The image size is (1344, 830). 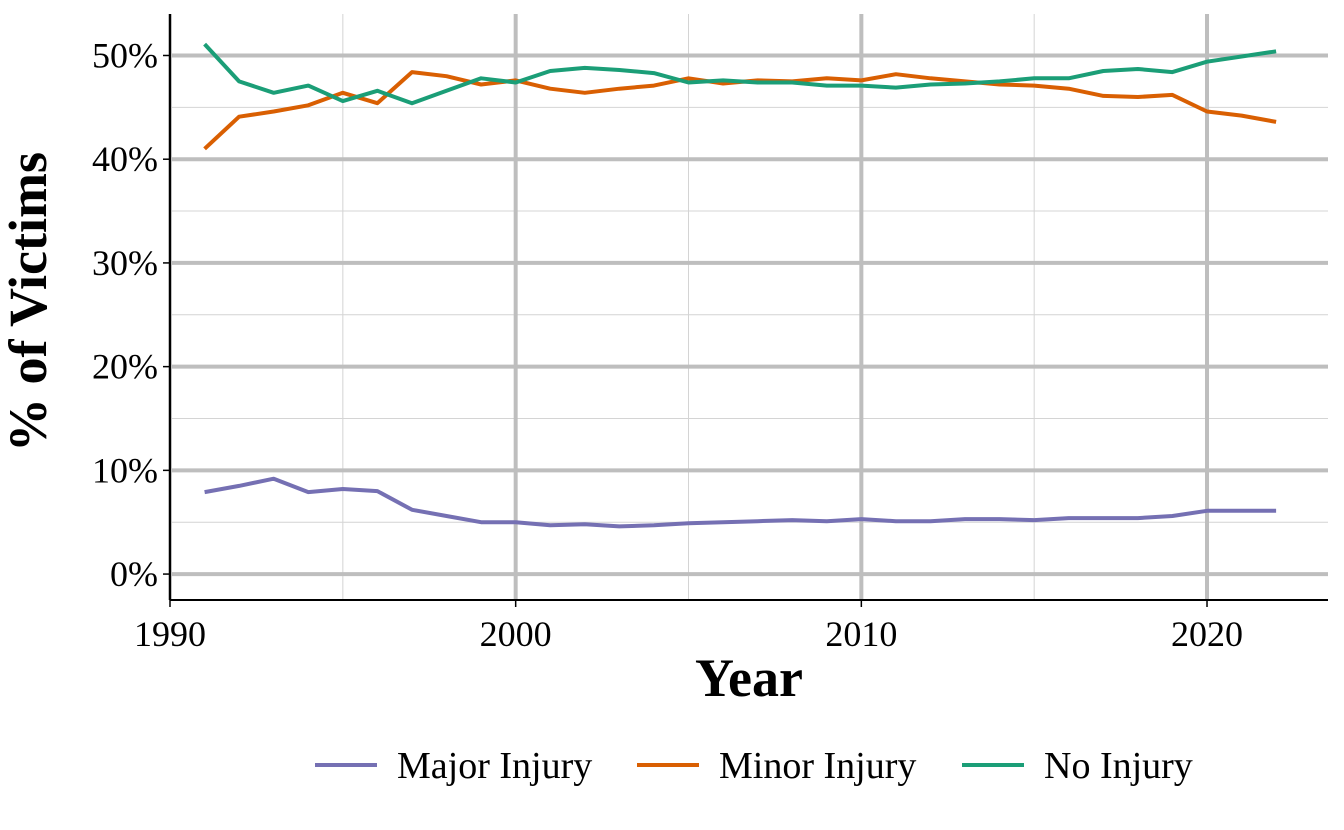 I want to click on y-tick-label: 0%, so click(x=134, y=574).